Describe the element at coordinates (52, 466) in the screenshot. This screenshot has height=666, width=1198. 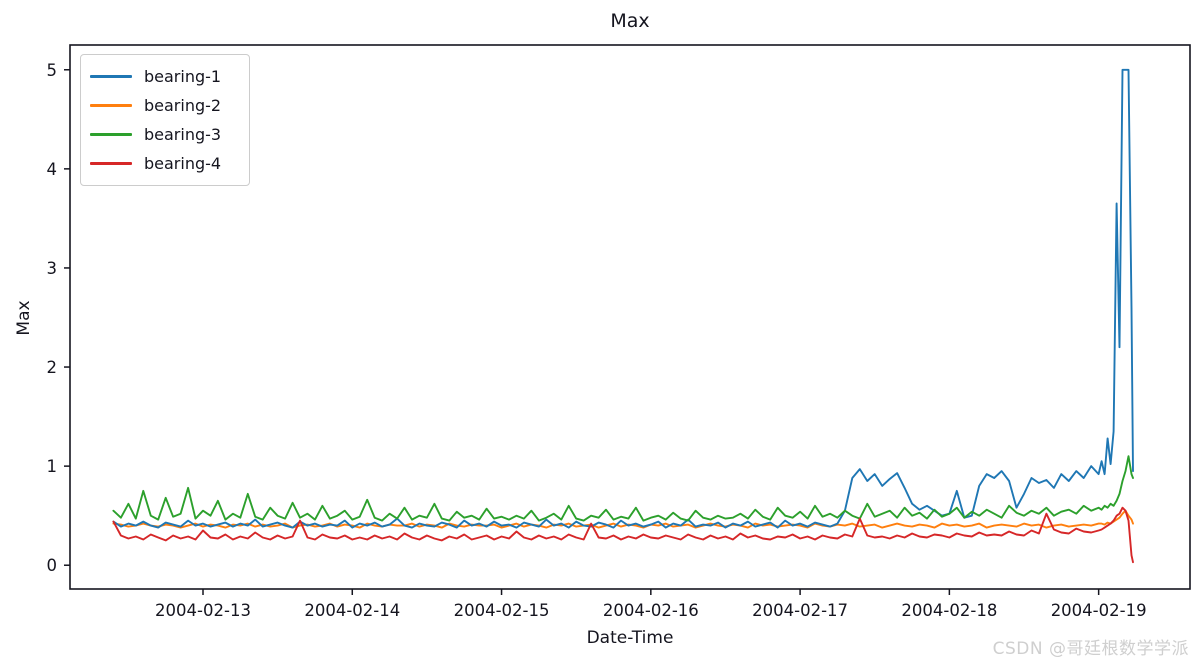
I see `y-tick-label: 1` at that location.